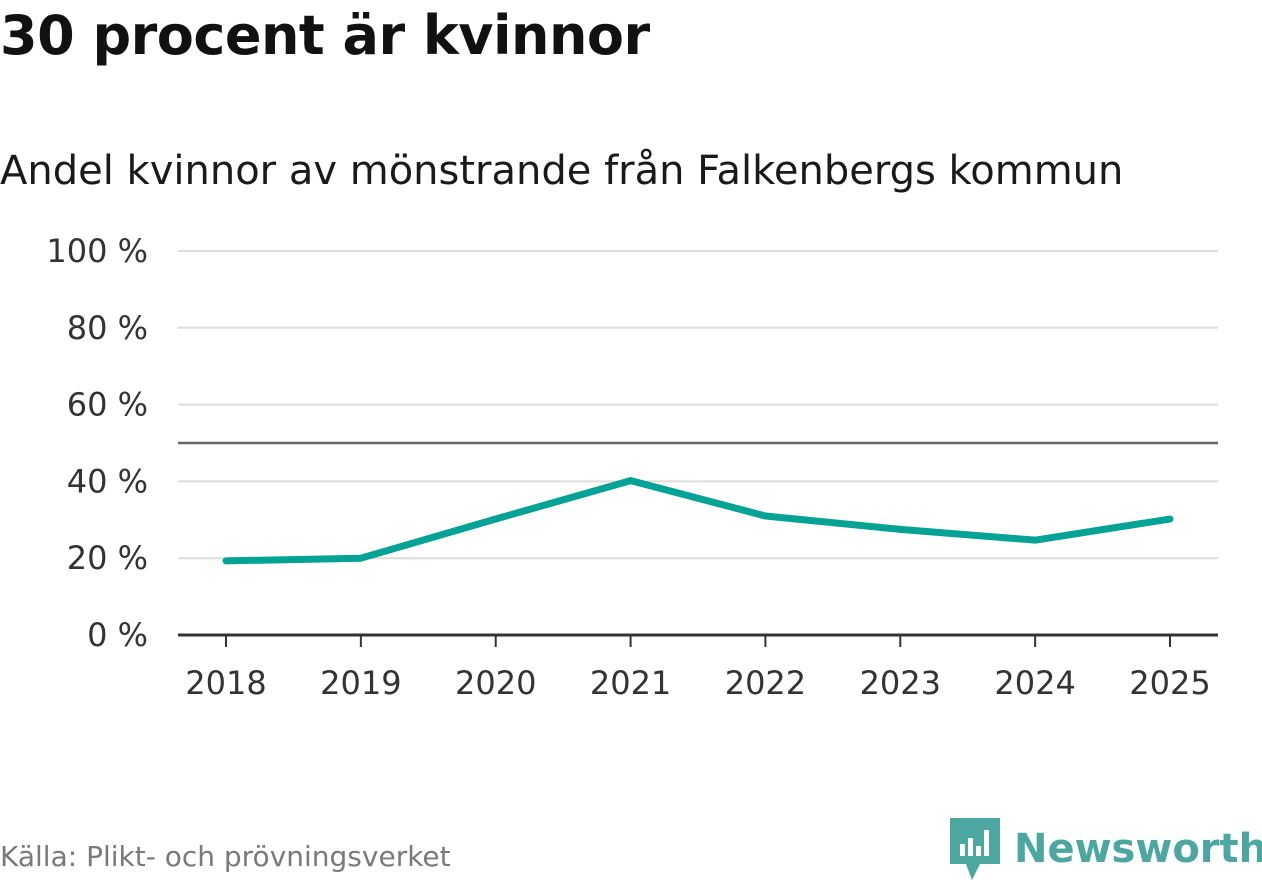 Image resolution: width=1262 pixels, height=880 pixels. I want to click on y-axis-labels: 0 % 20 % 40 % 60 % 80 % 100 %, so click(97, 443).